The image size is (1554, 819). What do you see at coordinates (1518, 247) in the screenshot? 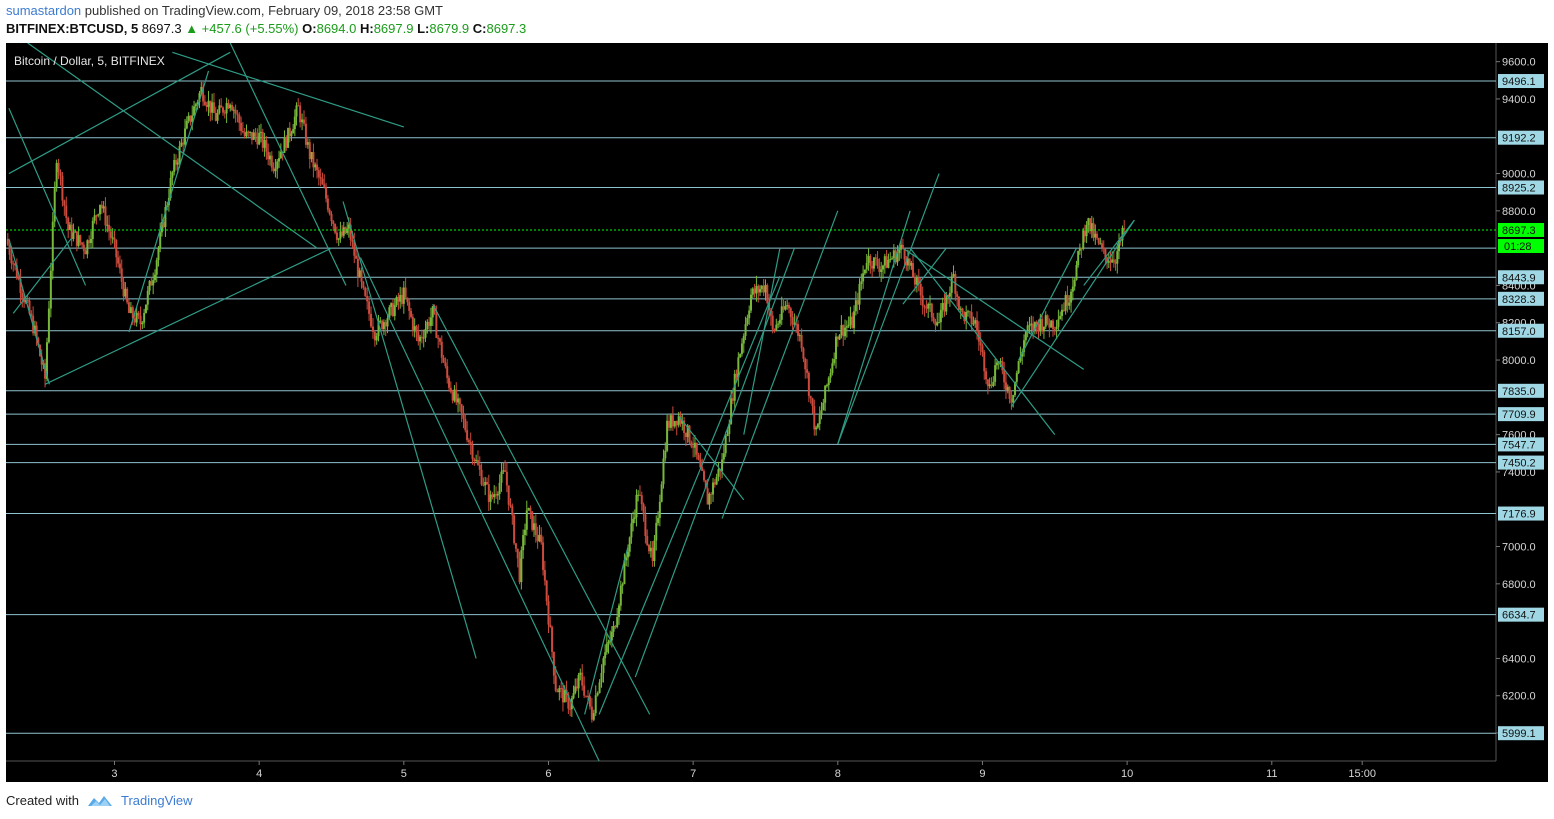
I see `countdown-label: 01:28` at bounding box center [1518, 247].